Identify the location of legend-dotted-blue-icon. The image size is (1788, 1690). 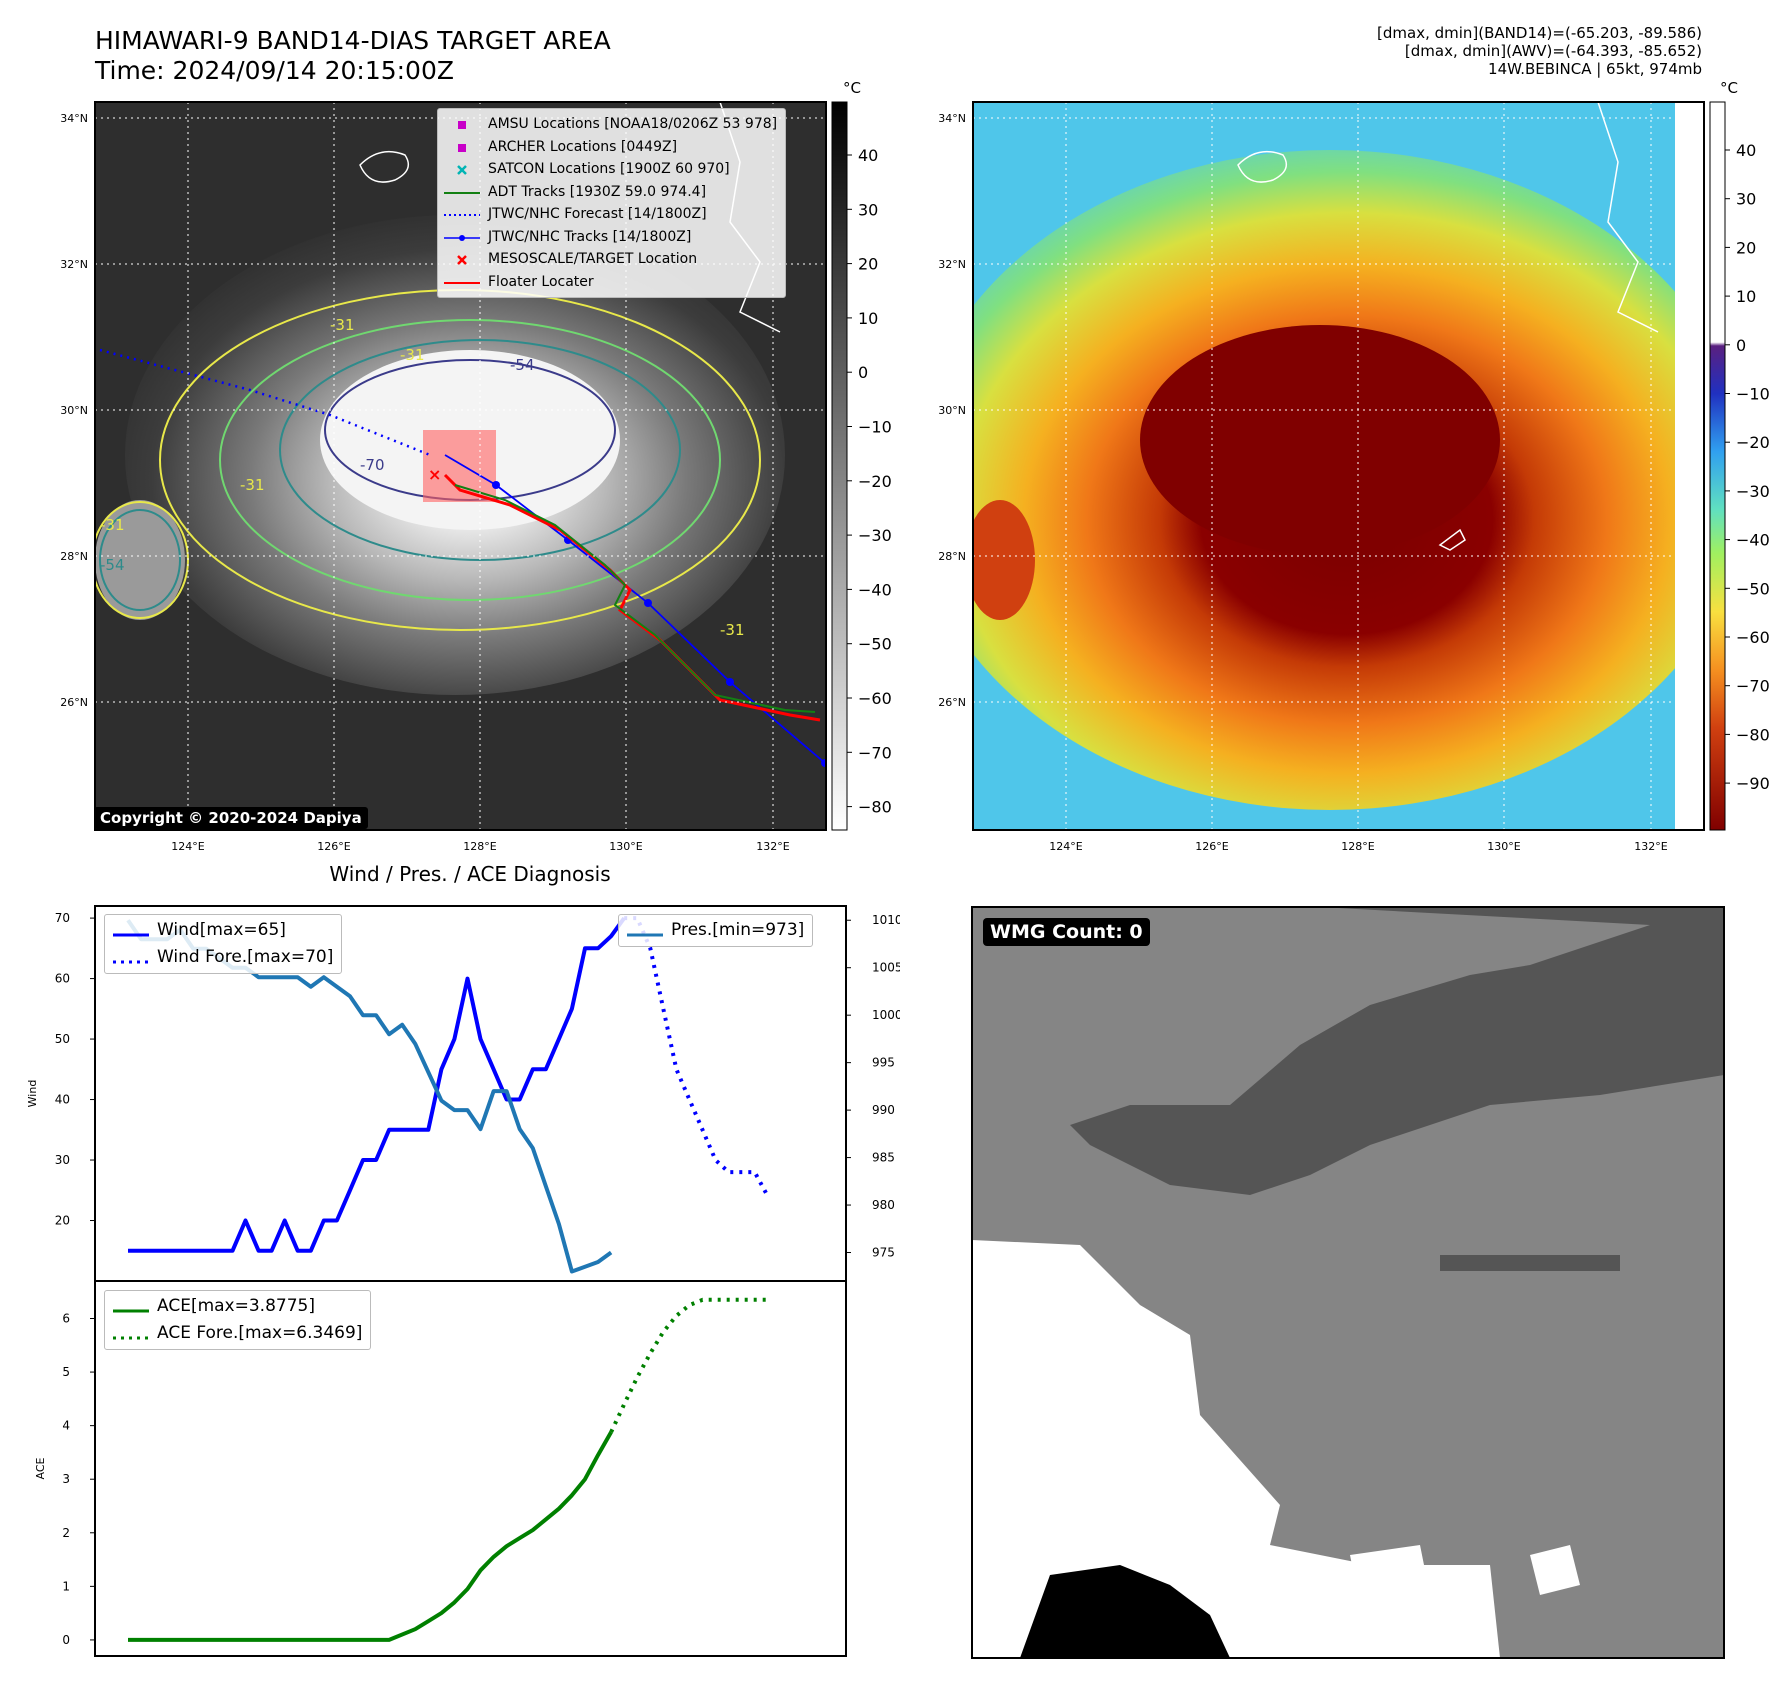
(131, 958).